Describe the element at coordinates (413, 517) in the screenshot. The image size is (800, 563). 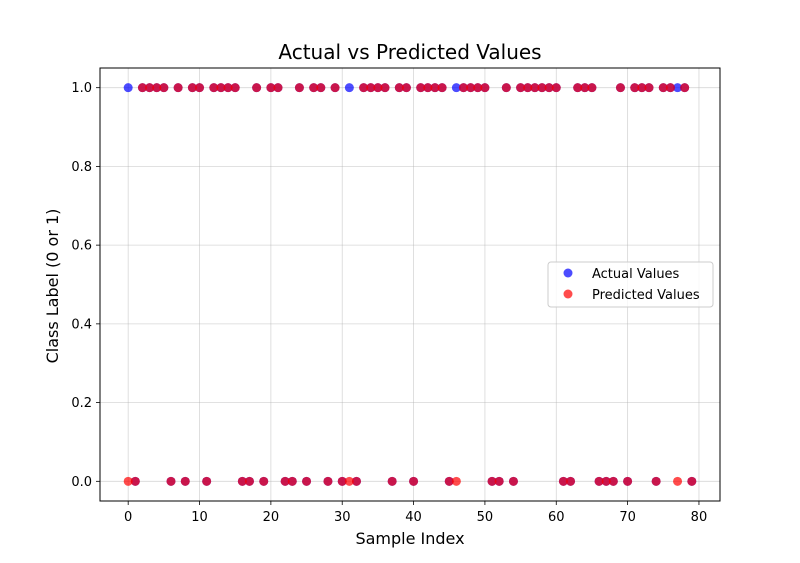
I see `x-tick-label: 40` at that location.